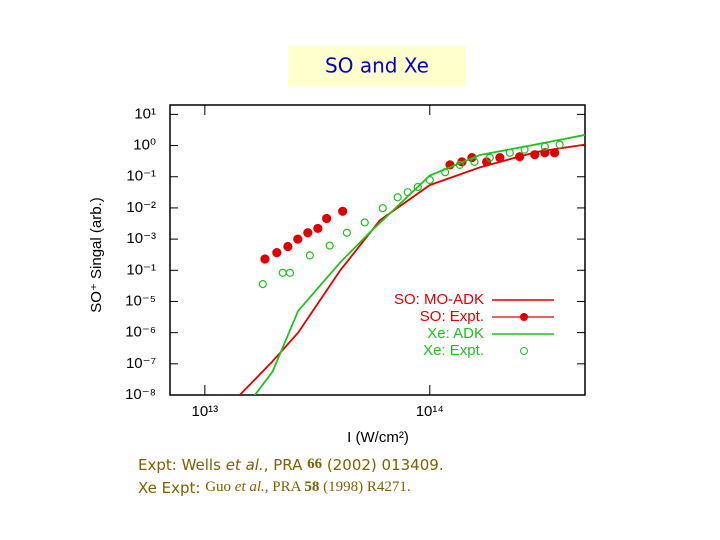  I want to click on note-text: Guo, so click(220, 487).